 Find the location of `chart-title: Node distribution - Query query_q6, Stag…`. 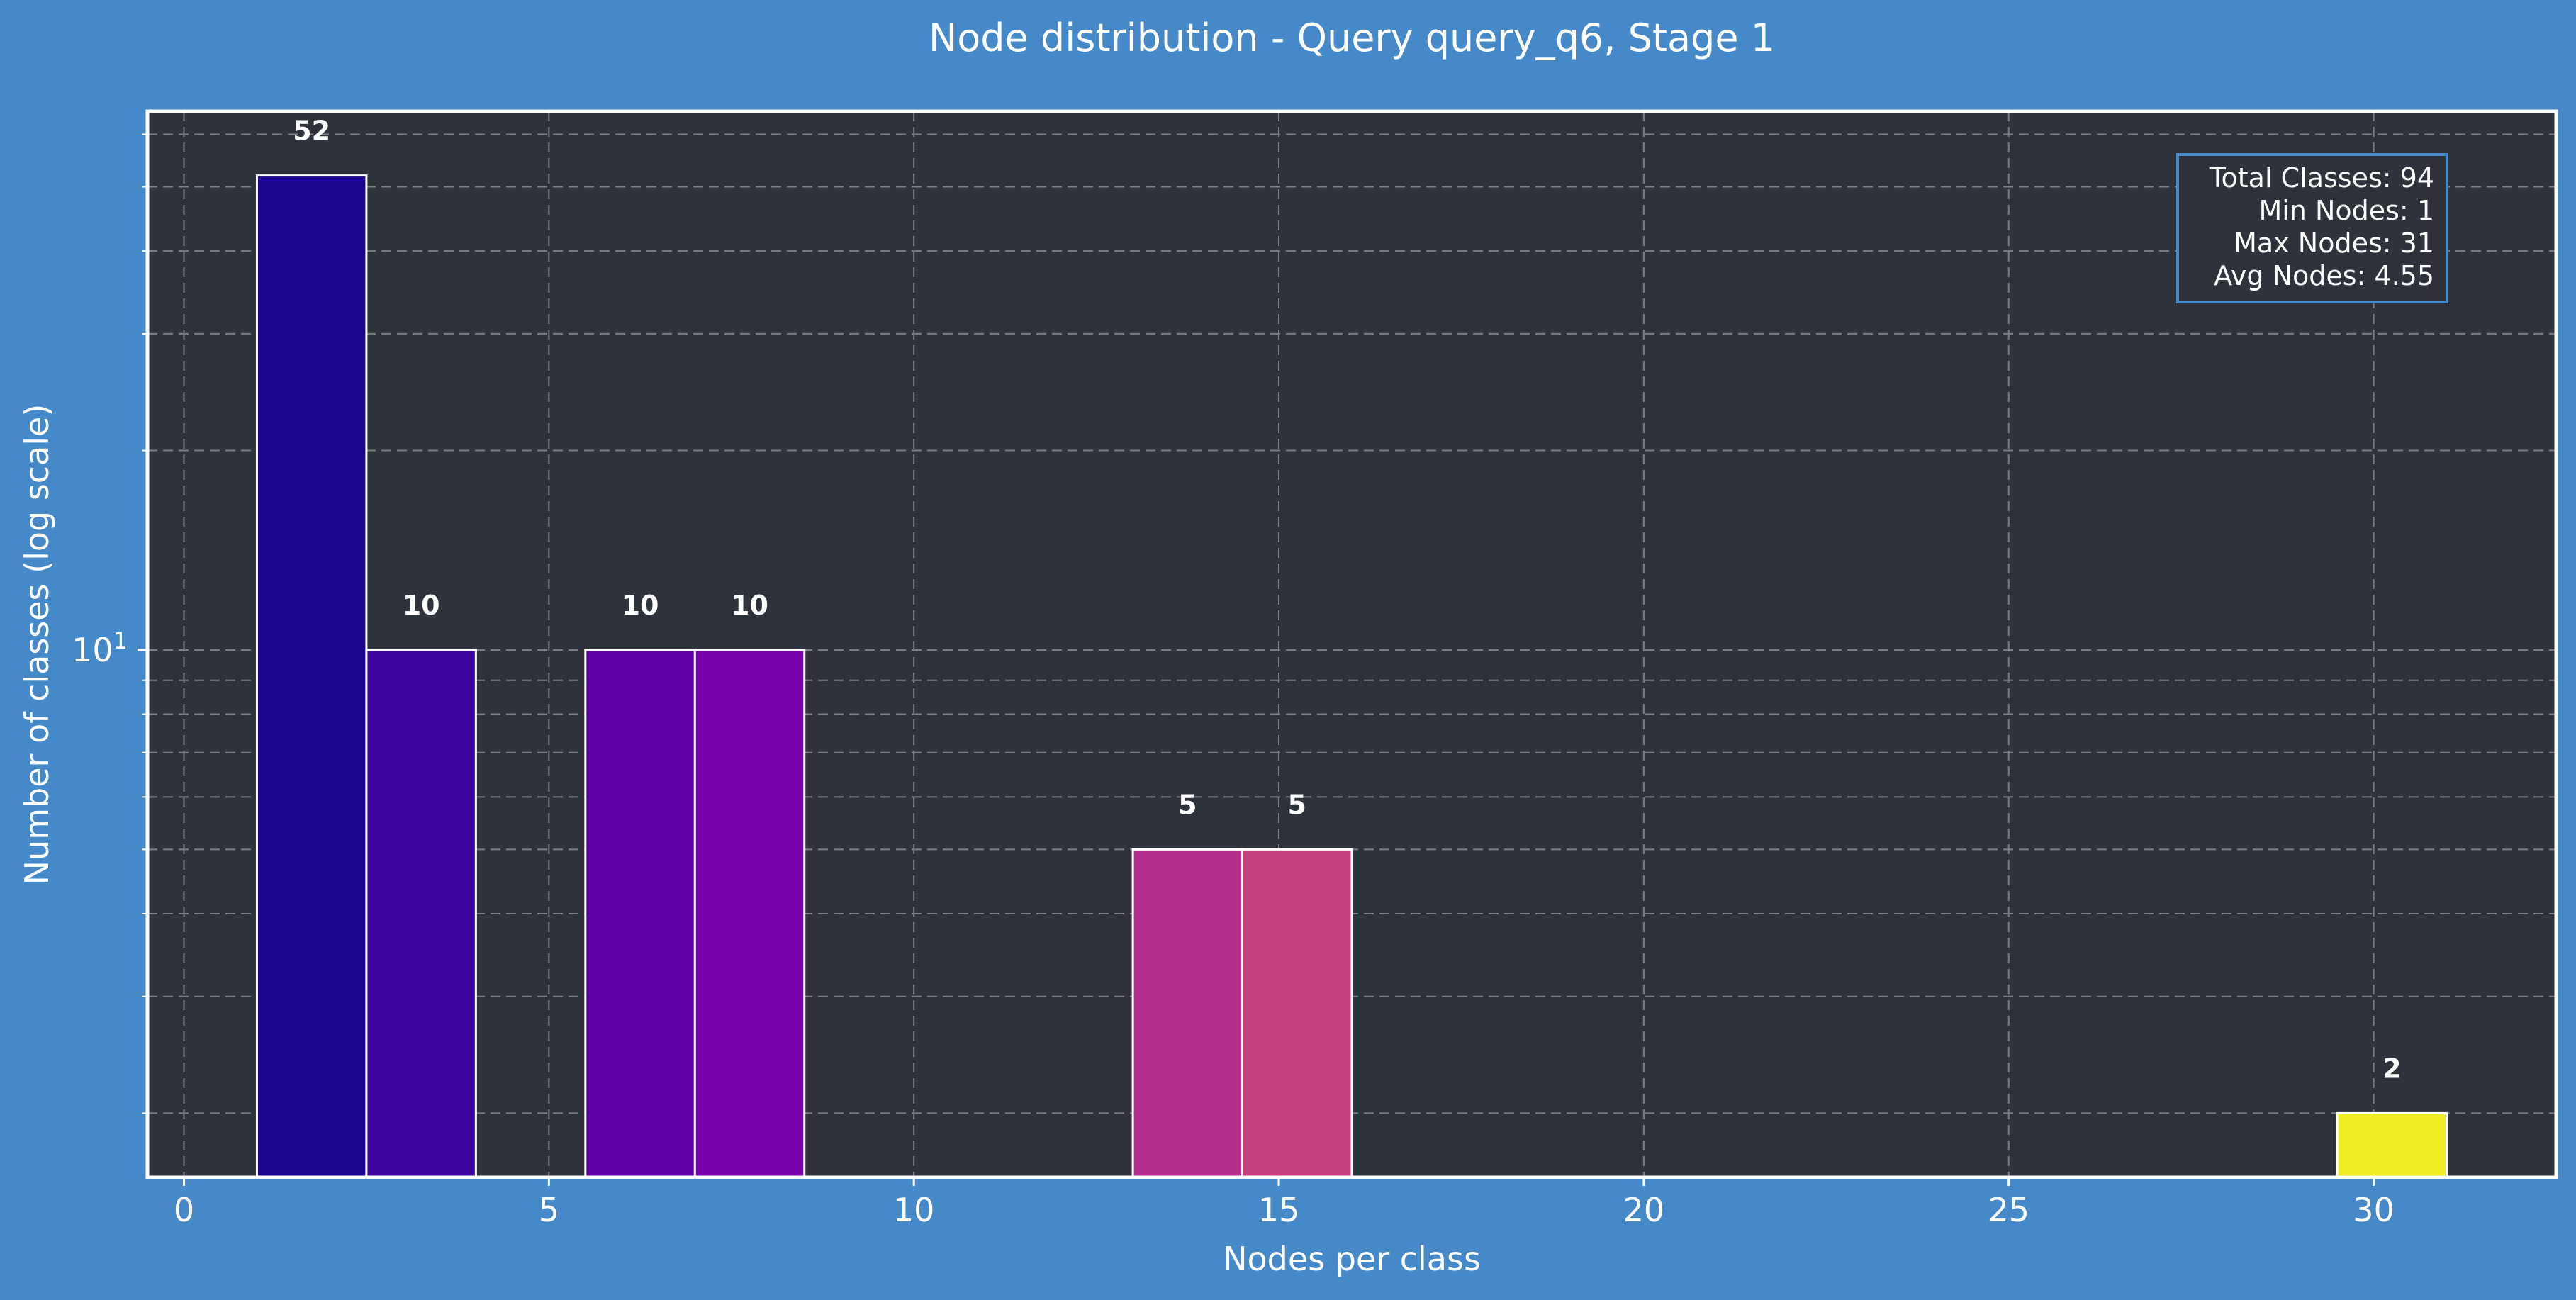

chart-title: Node distribution - Query query_q6, Stag… is located at coordinates (1352, 38).